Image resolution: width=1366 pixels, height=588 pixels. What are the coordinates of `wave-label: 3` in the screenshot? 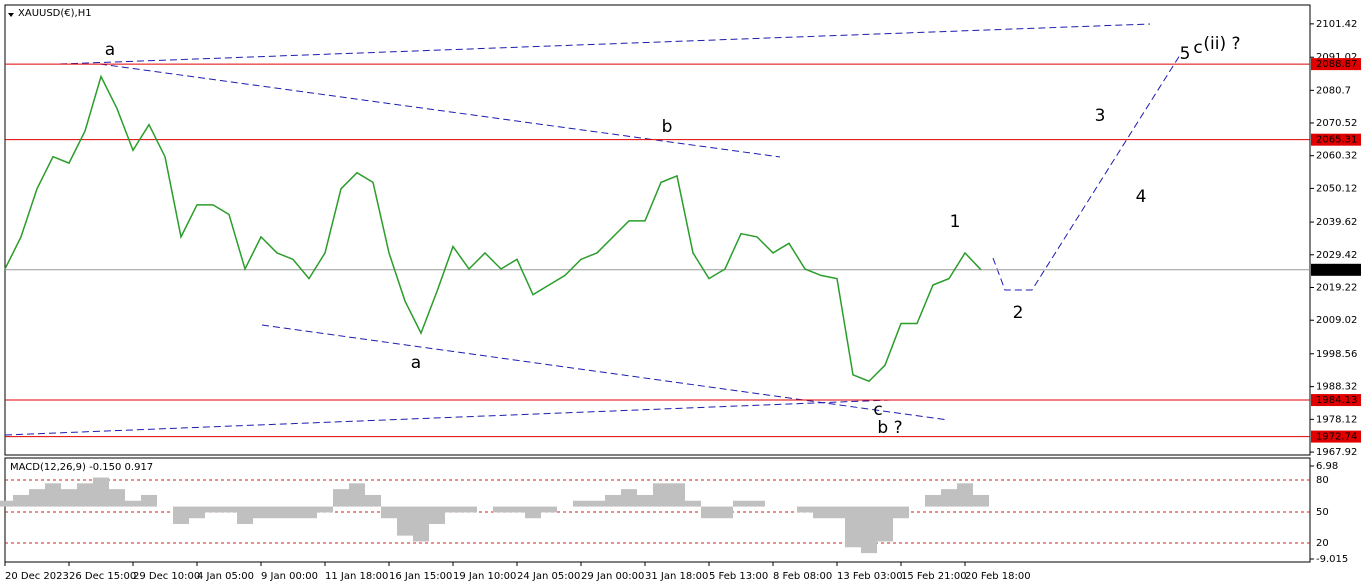 It's located at (1100, 116).